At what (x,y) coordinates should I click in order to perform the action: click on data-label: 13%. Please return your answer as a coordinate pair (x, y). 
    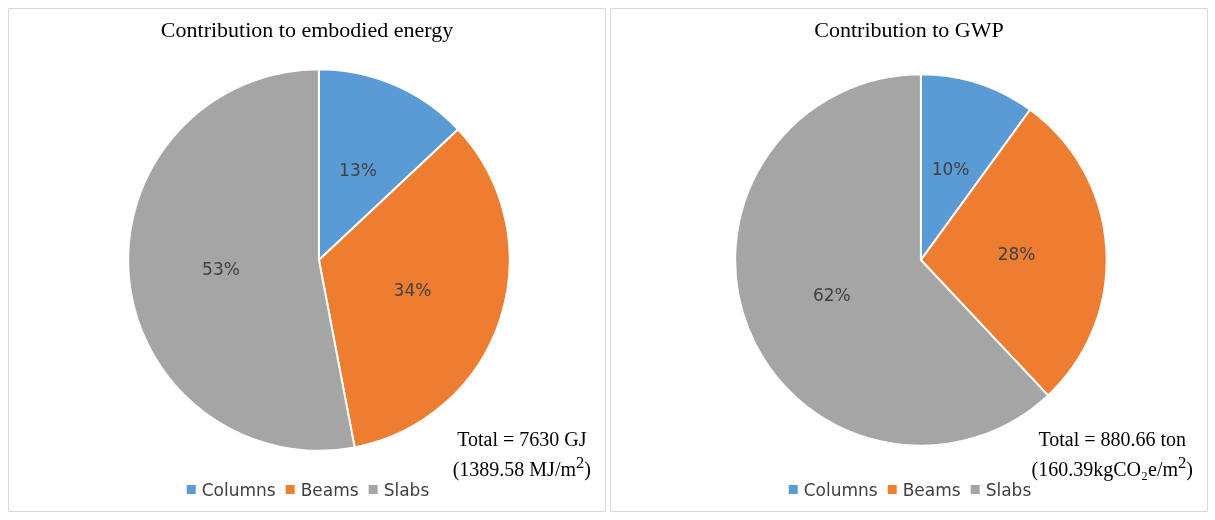
    Looking at the image, I should click on (358, 169).